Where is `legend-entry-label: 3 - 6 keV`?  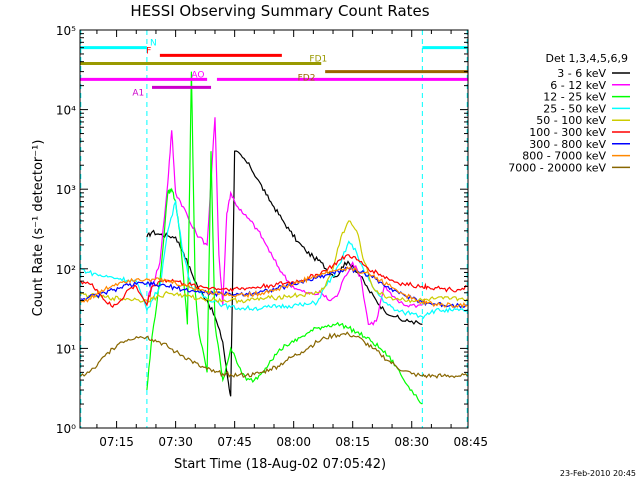 legend-entry-label: 3 - 6 keV is located at coordinates (581, 73).